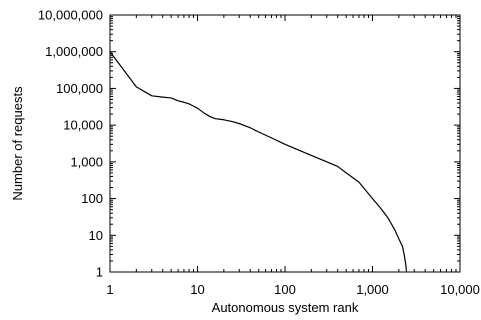  I want to click on y-axis-title: Number of requests, so click(17, 143).